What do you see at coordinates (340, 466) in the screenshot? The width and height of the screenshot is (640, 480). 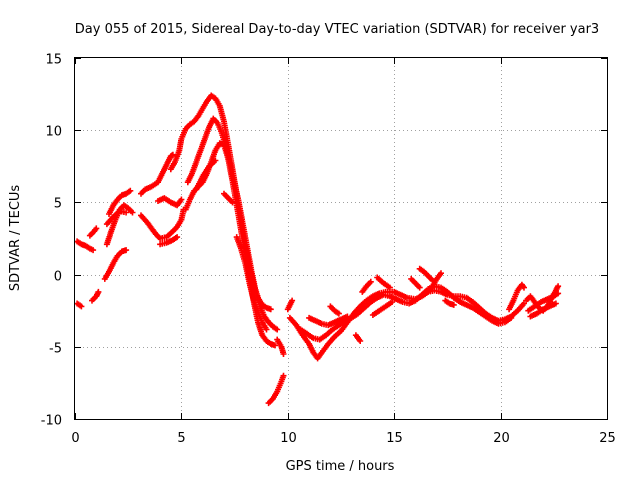 I see `x-axis-label: GPS time / hours` at bounding box center [340, 466].